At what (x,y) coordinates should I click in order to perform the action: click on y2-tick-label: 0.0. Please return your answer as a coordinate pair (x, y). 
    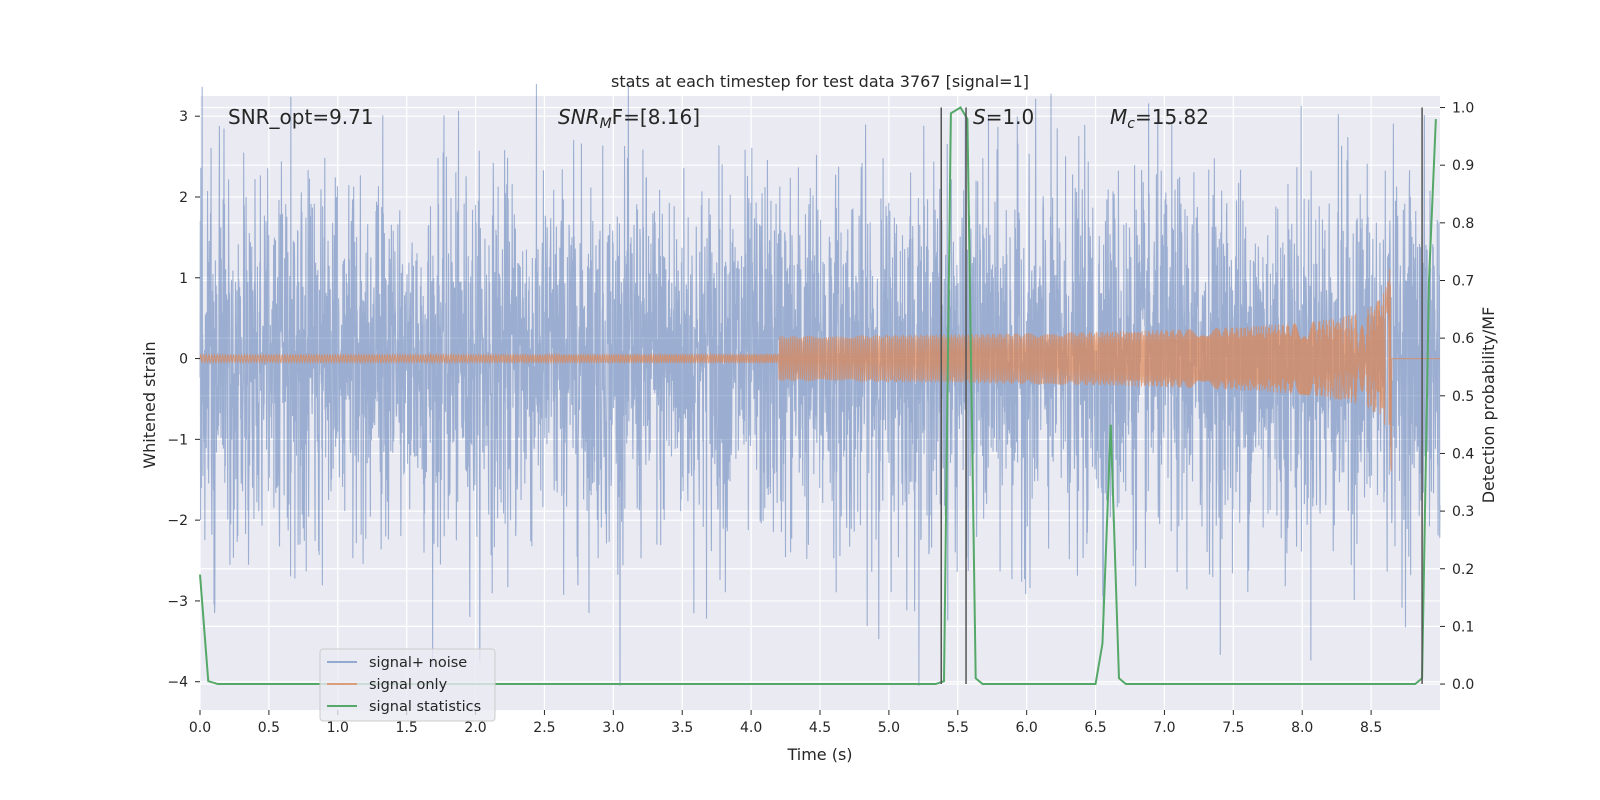
    Looking at the image, I should click on (1463, 685).